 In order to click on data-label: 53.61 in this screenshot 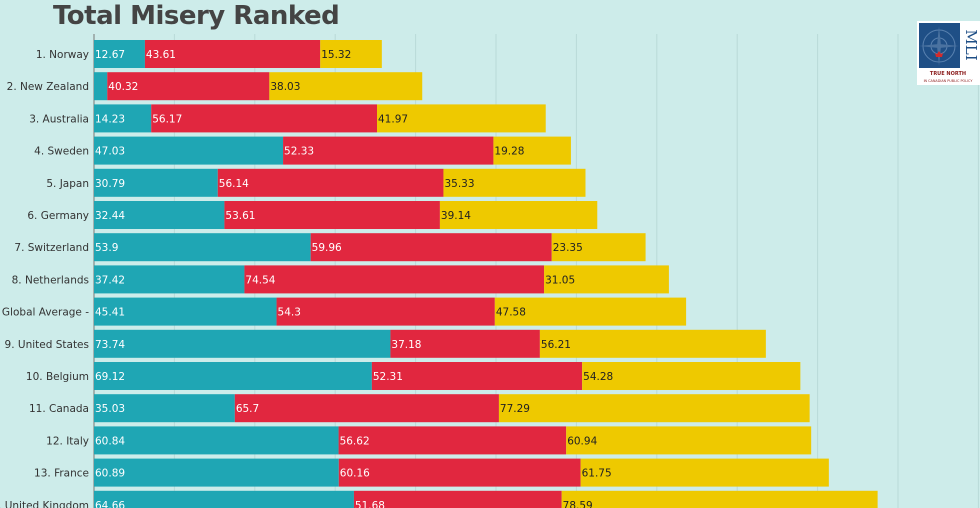, I will do `click(240, 216)`.